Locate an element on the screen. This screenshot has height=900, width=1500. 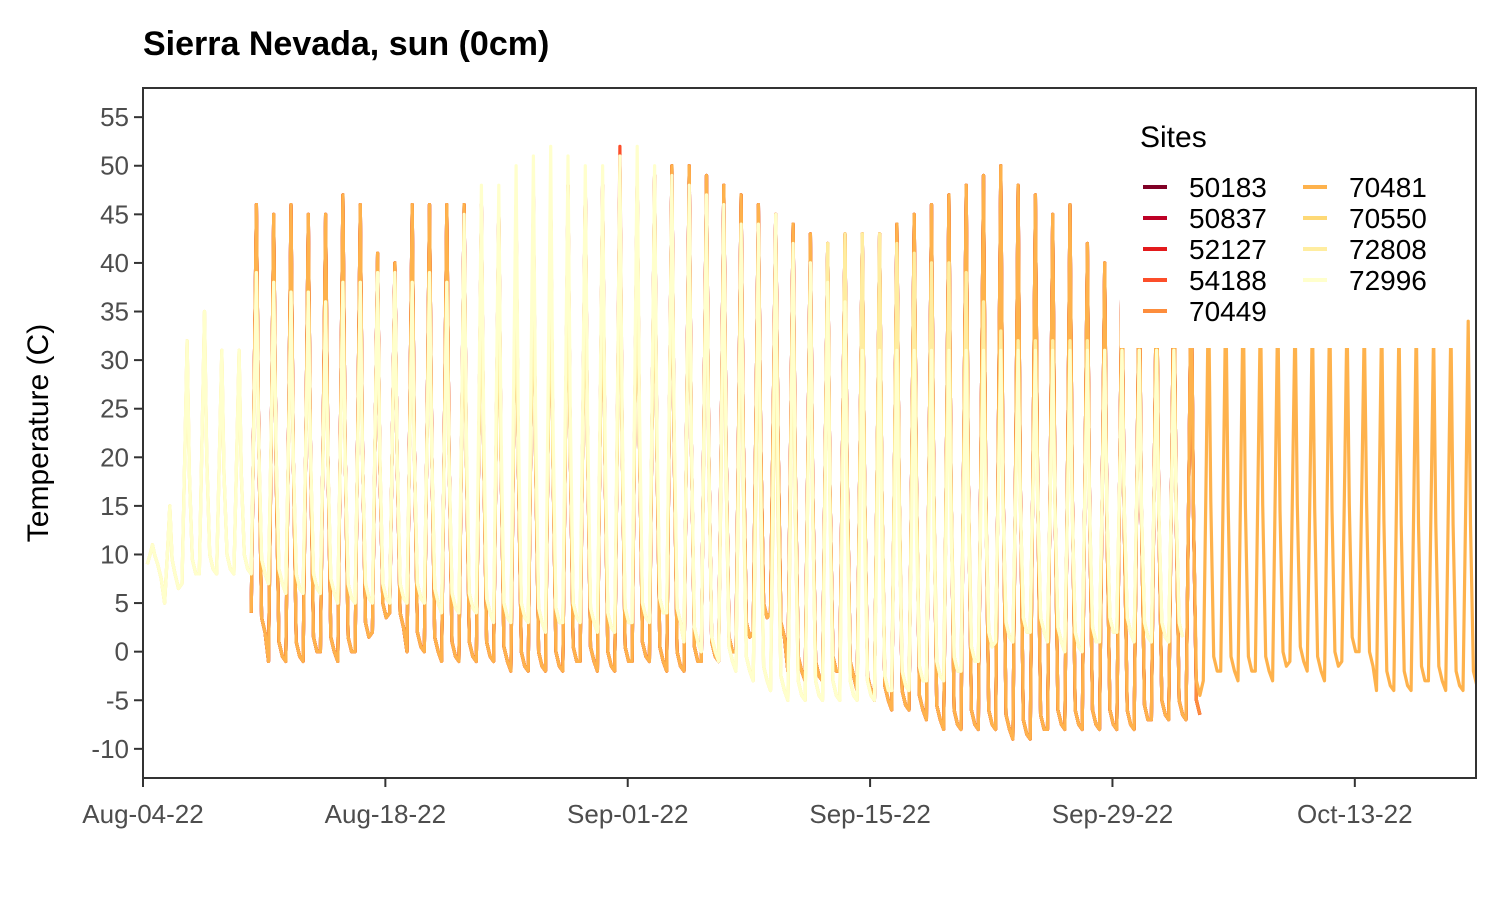
x-tick-label: Aug-18-22 is located at coordinates (385, 814).